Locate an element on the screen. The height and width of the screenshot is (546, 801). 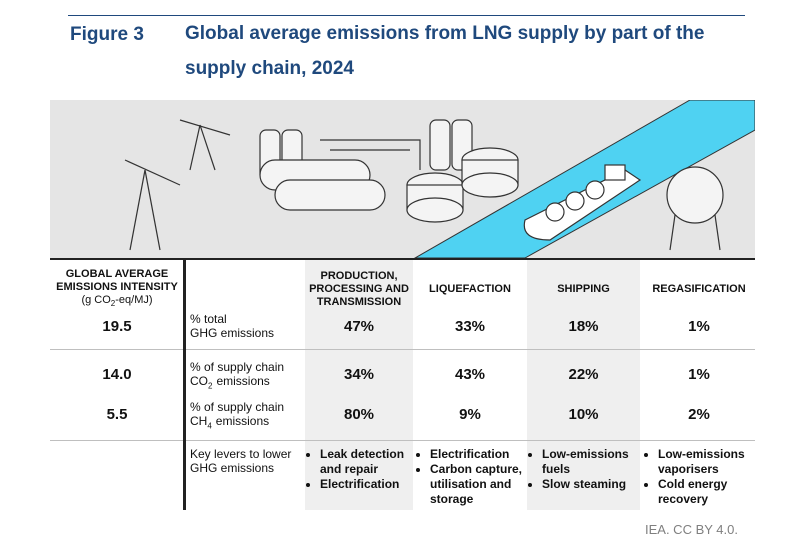
lever-list: Low-emissions fuelsSlow steaming is located at coordinates (585, 469).